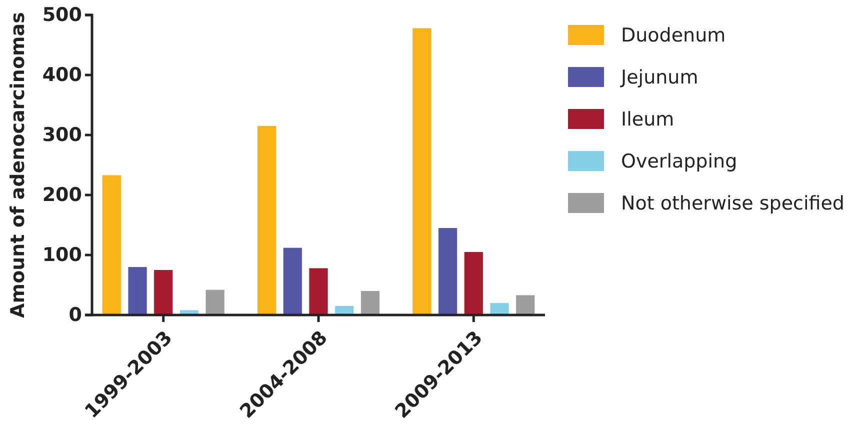 The width and height of the screenshot is (868, 424). What do you see at coordinates (62, 255) in the screenshot?
I see `y-tick-label: 100` at bounding box center [62, 255].